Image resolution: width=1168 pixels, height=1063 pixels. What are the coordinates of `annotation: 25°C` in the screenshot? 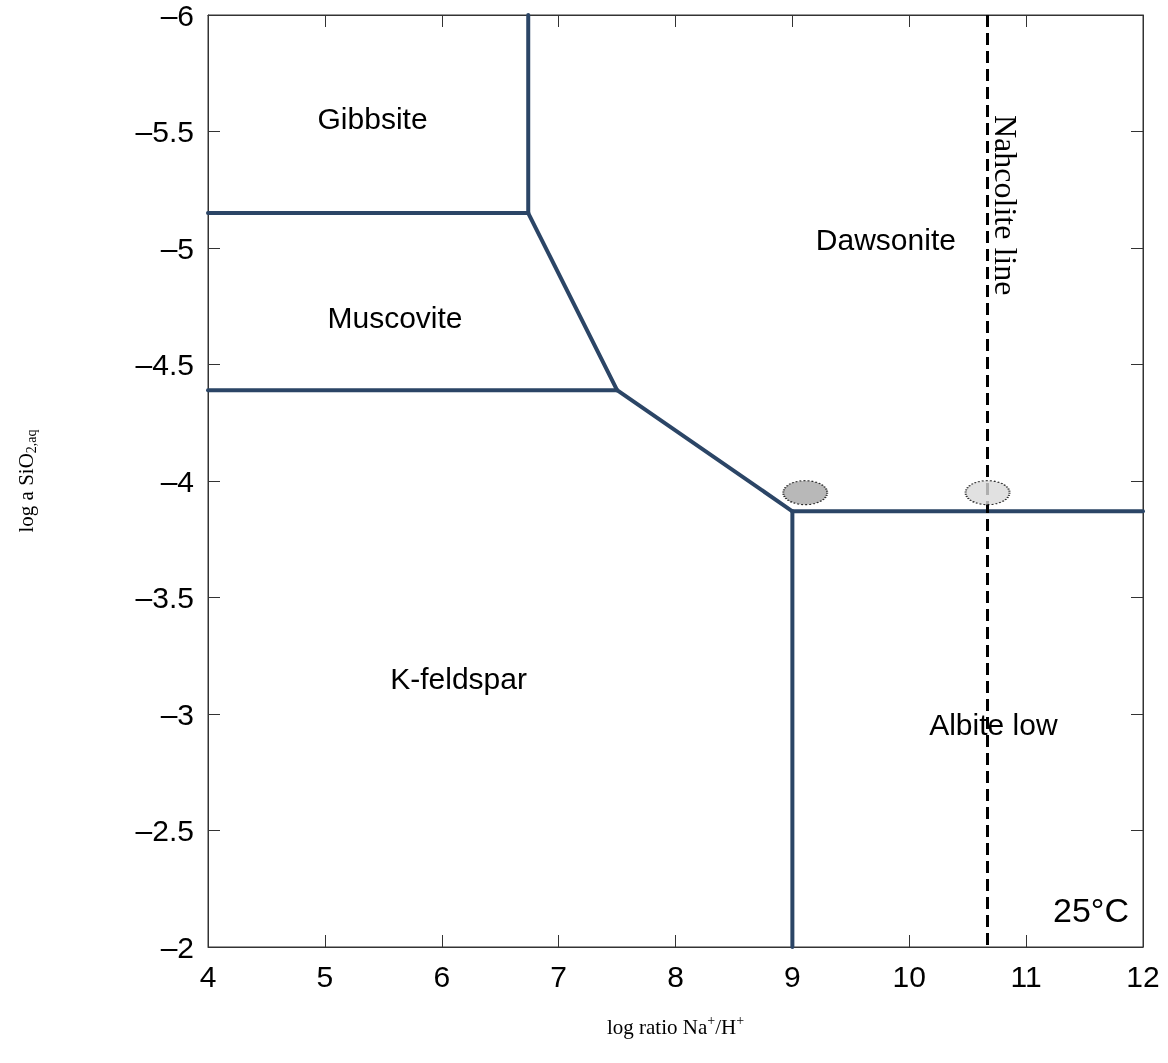 It's located at (1091, 910).